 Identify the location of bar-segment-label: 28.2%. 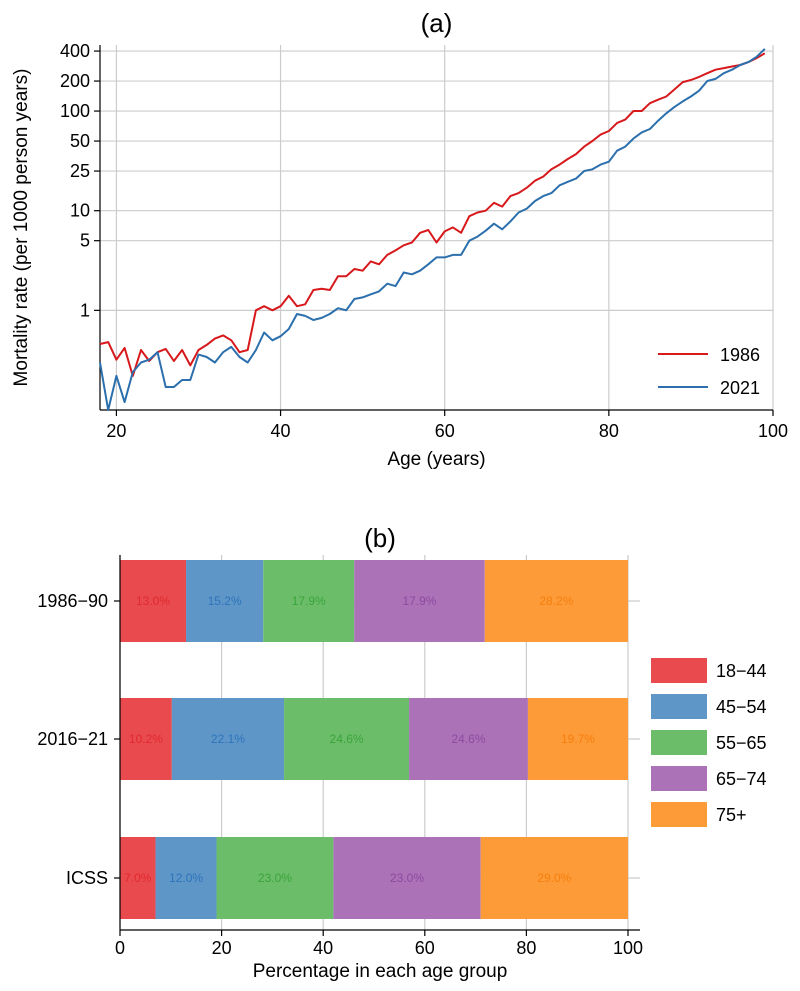
(556, 601).